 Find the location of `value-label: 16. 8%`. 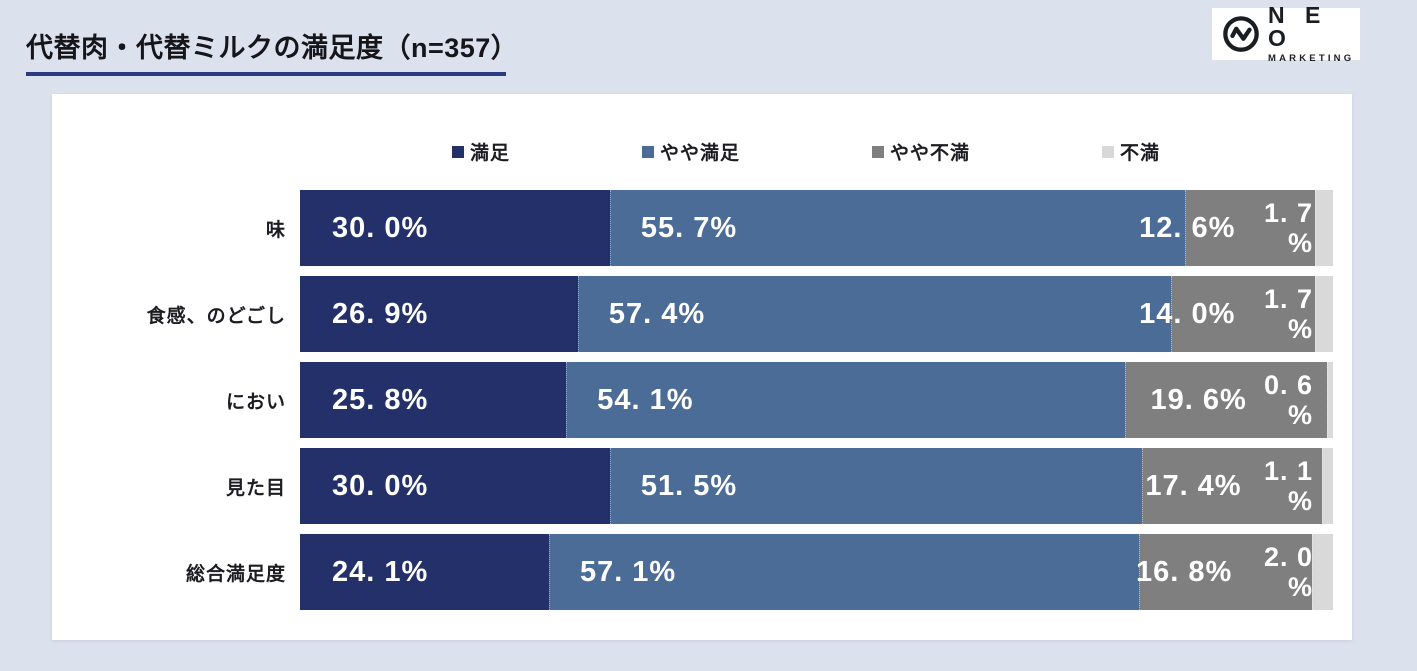

value-label: 16. 8% is located at coordinates (1184, 571).